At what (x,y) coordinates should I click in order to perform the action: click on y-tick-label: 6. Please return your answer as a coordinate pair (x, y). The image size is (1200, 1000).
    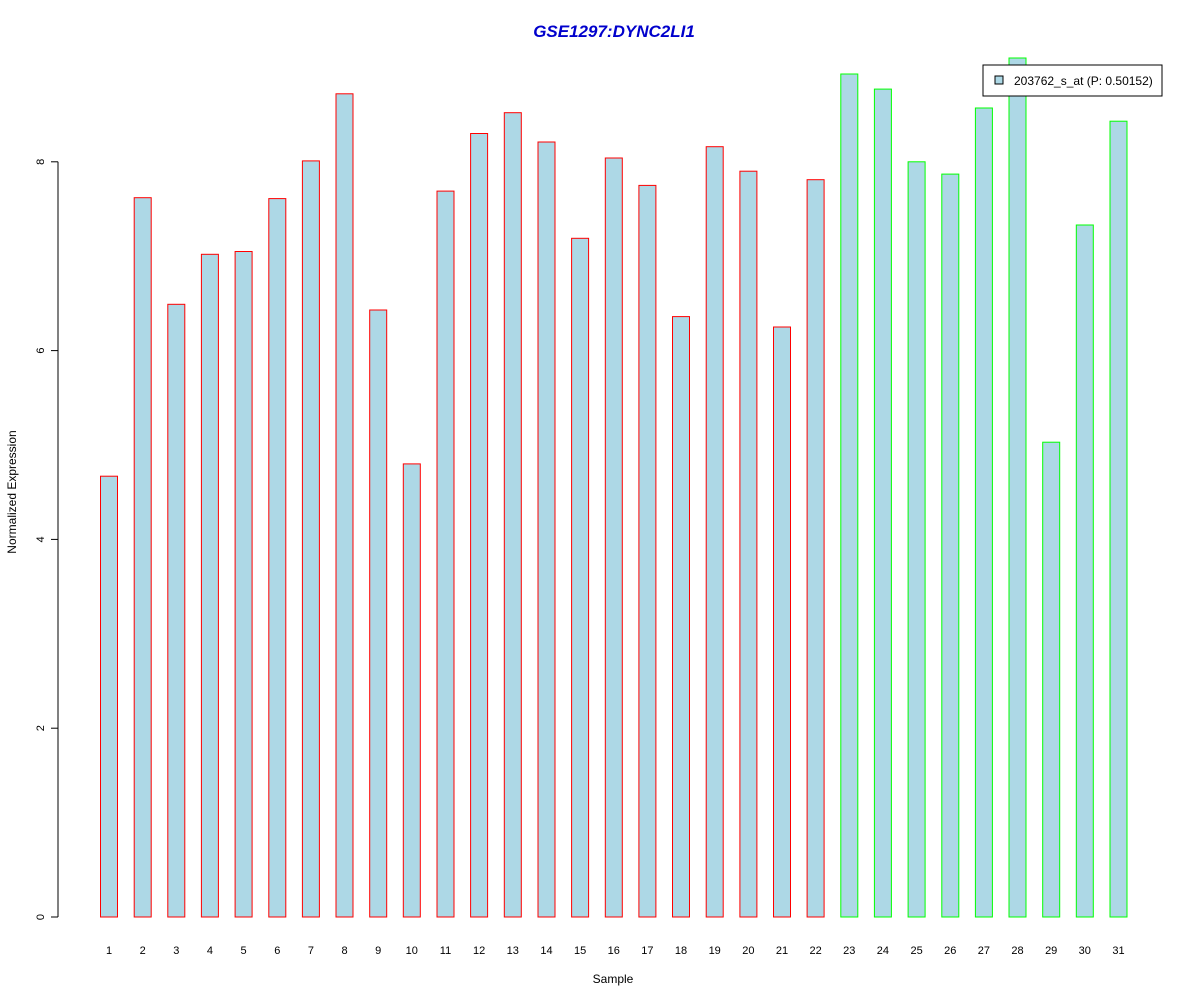
    Looking at the image, I should click on (41, 351).